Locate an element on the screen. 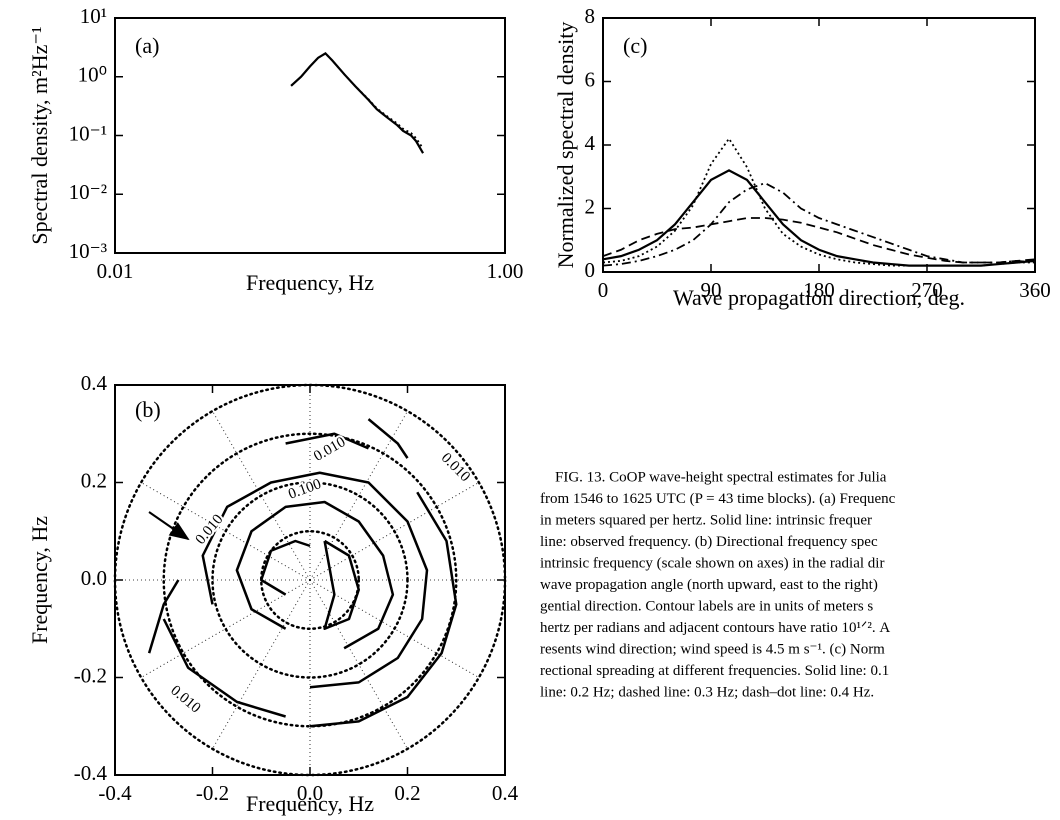 The image size is (1060, 820). x-tick-label: 90 is located at coordinates (711, 290).